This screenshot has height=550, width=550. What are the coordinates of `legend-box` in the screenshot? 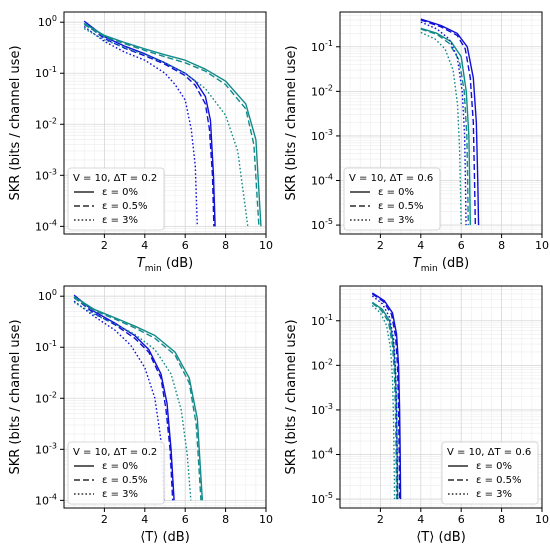 It's located at (116, 199).